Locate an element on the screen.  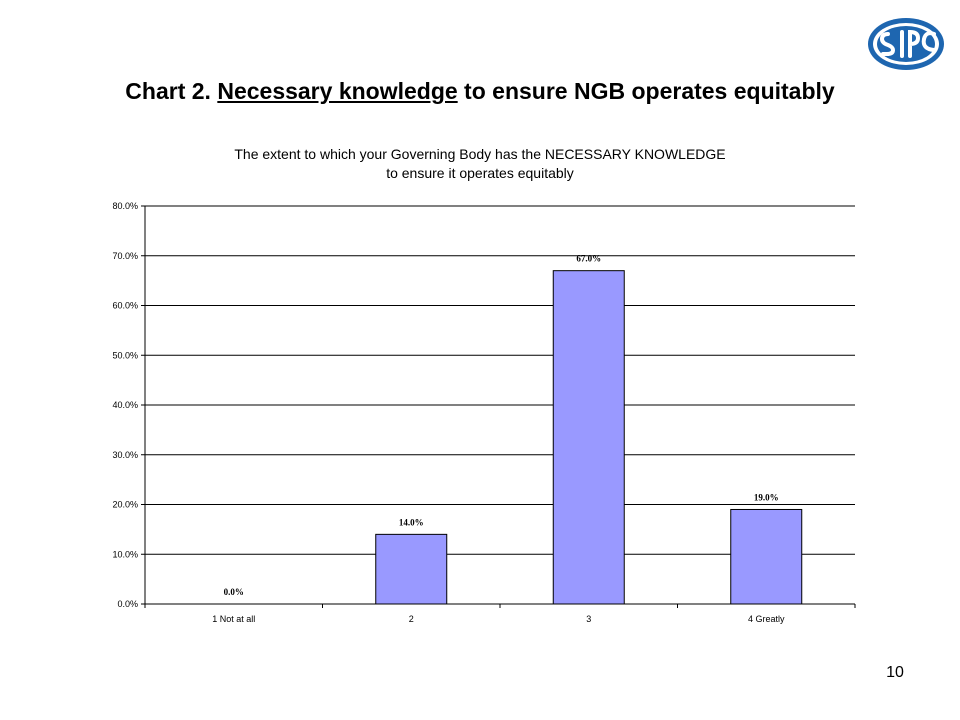
x-tick-label: 4 Greatly is located at coordinates (766, 619).